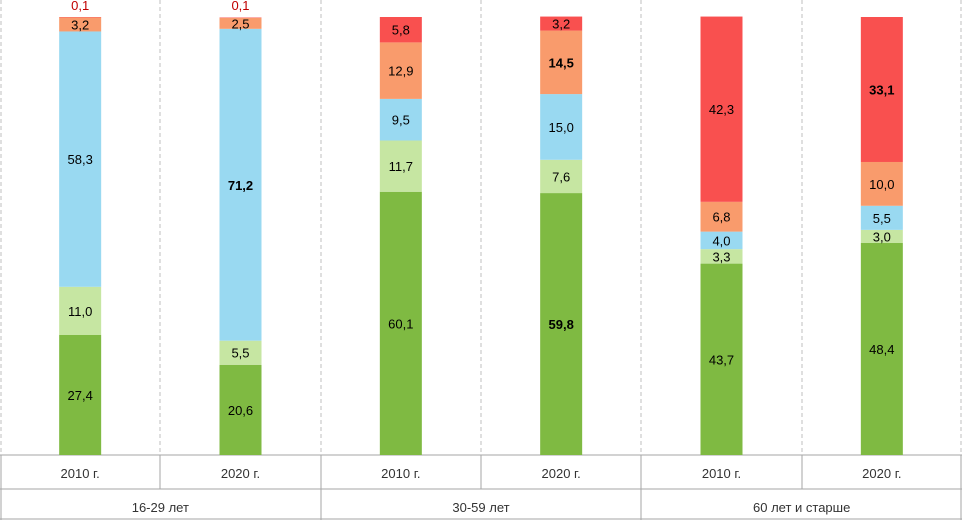  I want to click on data-label: 7,6, so click(561, 176).